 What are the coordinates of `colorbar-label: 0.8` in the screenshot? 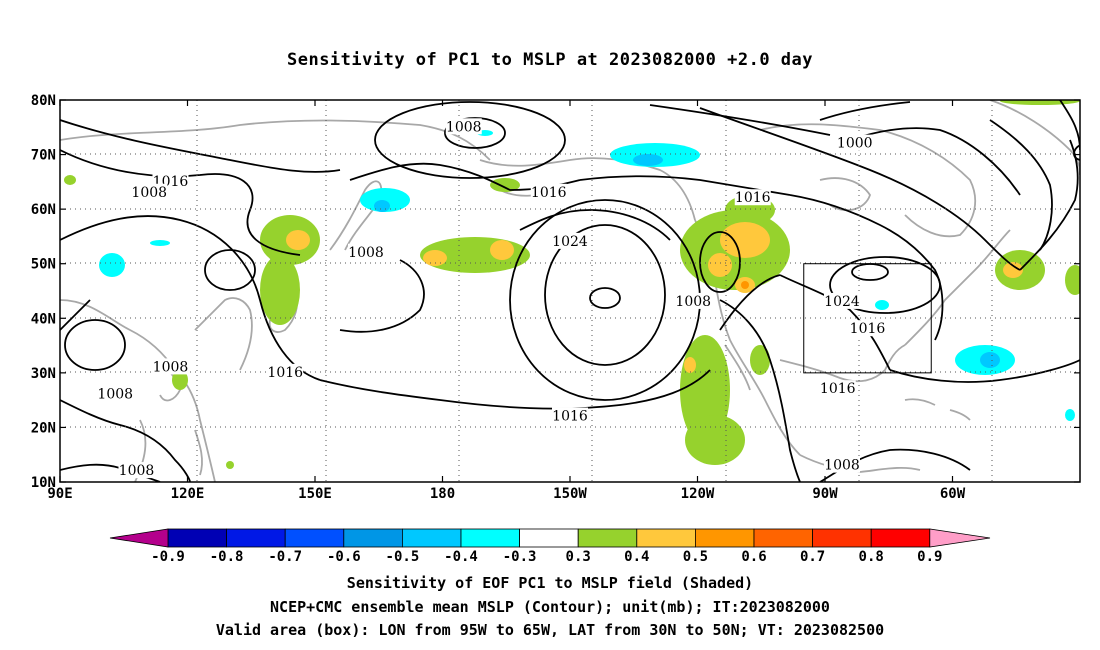 It's located at (871, 557).